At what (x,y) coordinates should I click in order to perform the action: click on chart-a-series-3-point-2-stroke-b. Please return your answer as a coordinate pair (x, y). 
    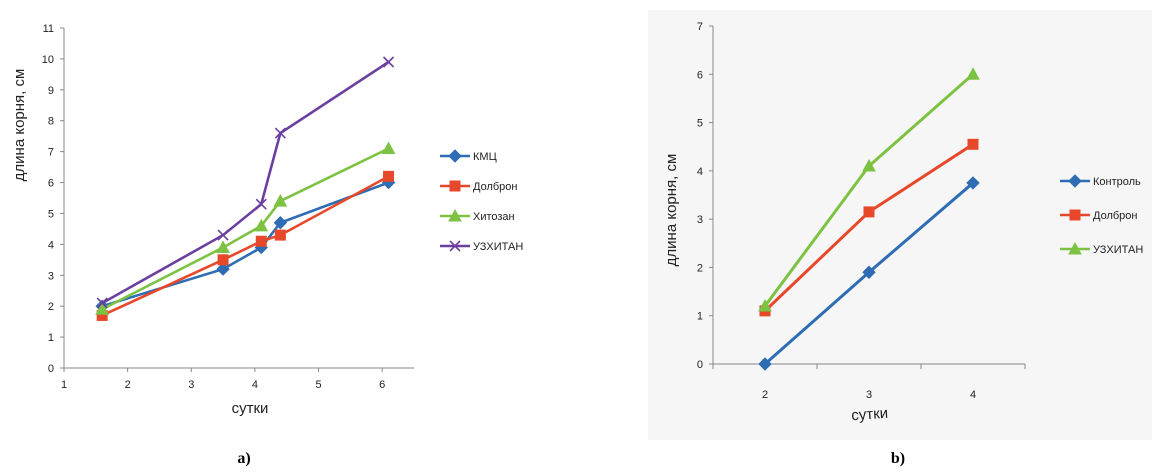
    Looking at the image, I should click on (261, 204).